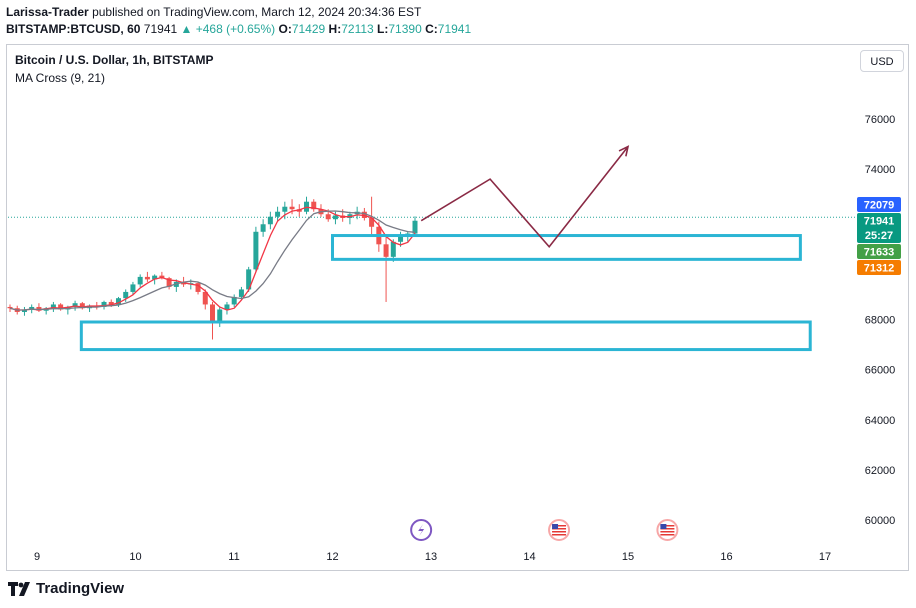 This screenshot has height=608, width=916. I want to click on time-tick-label: 13, so click(431, 557).